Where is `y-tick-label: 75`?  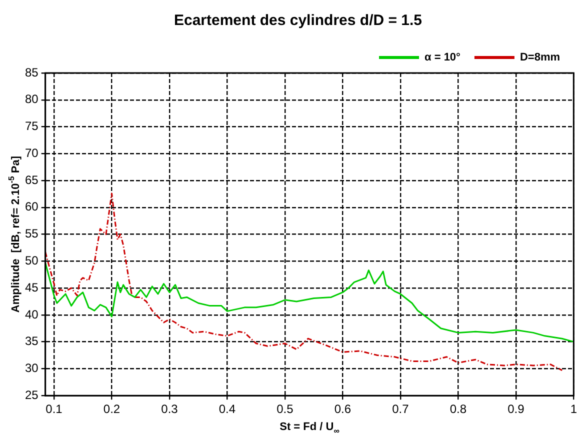
y-tick-label: 75 is located at coordinates (31, 126).